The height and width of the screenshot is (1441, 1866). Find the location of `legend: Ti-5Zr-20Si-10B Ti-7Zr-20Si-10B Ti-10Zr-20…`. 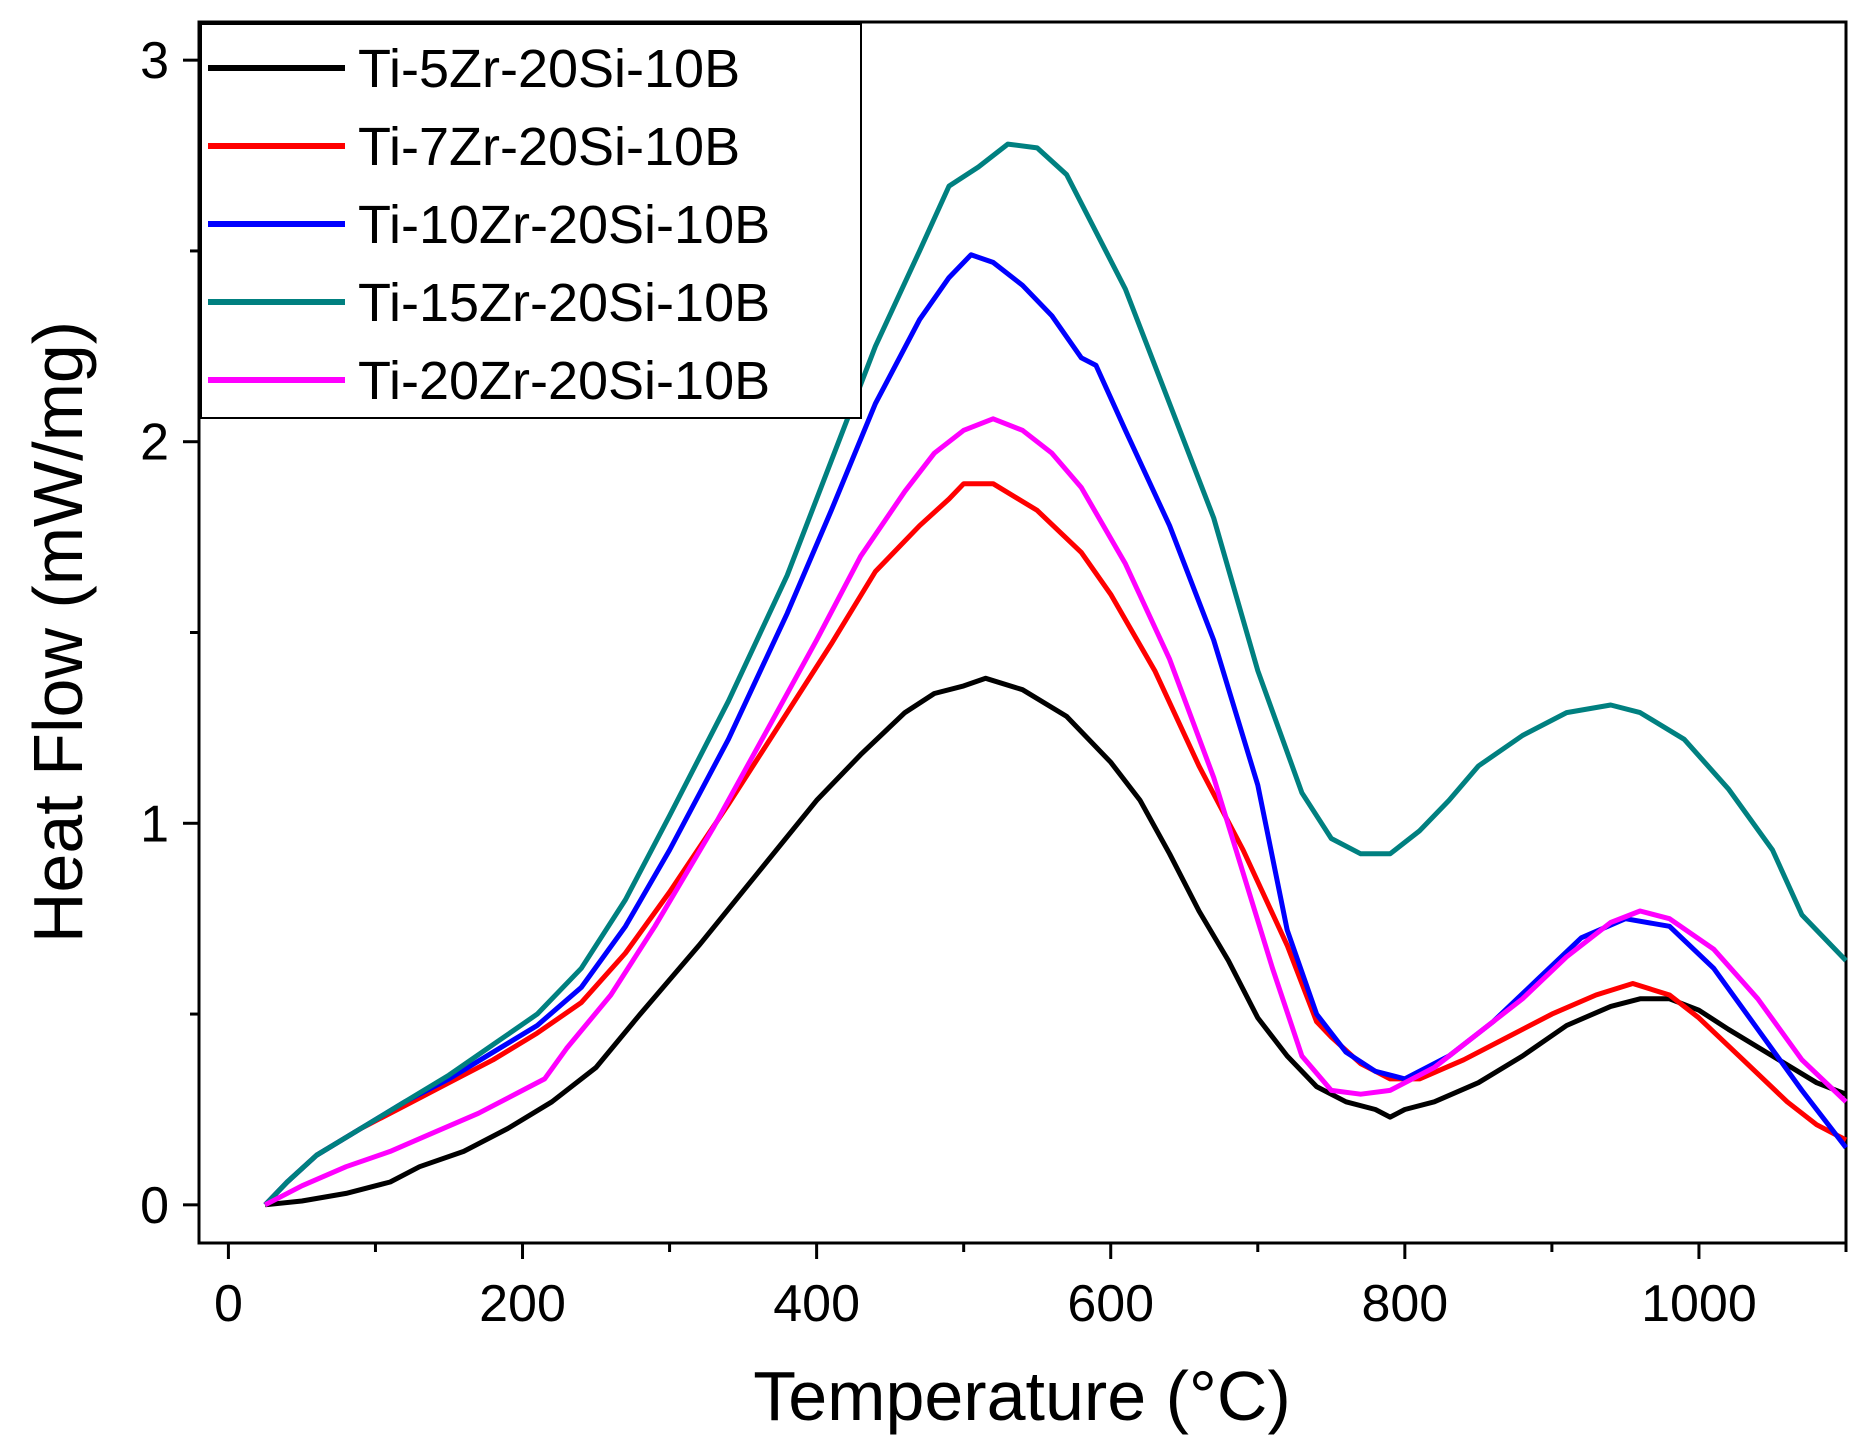

legend: Ti-5Zr-20Si-10B Ti-7Zr-20Si-10B Ti-10Zr-20… is located at coordinates (531, 221).